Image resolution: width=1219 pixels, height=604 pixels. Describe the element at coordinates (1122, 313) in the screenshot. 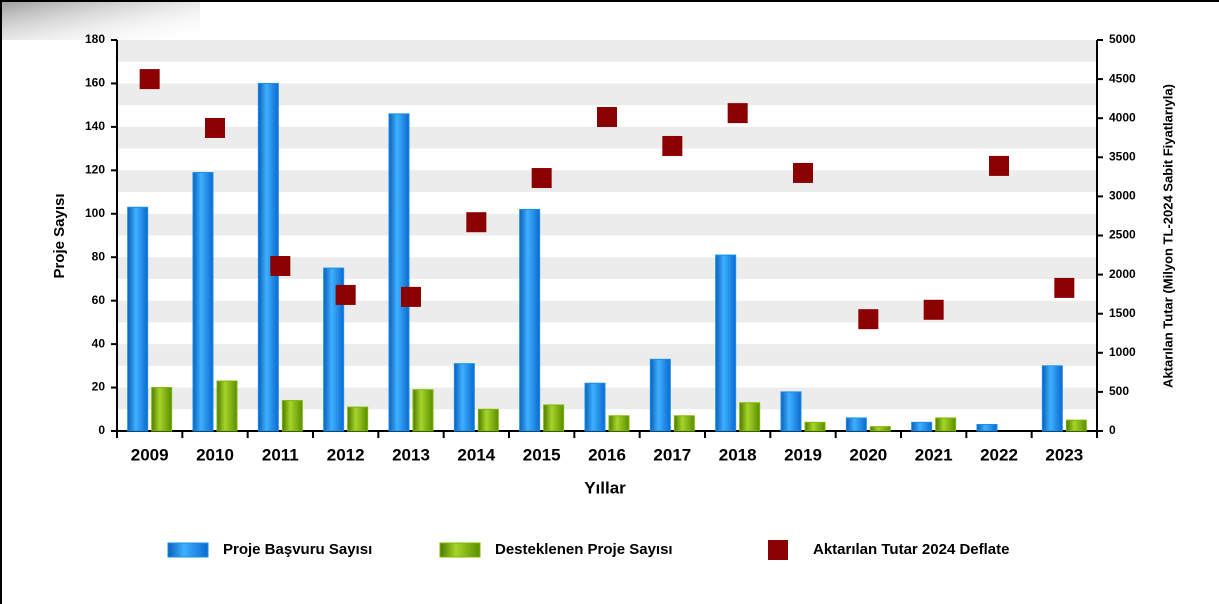

I see `y2-tick-label: 1500` at that location.